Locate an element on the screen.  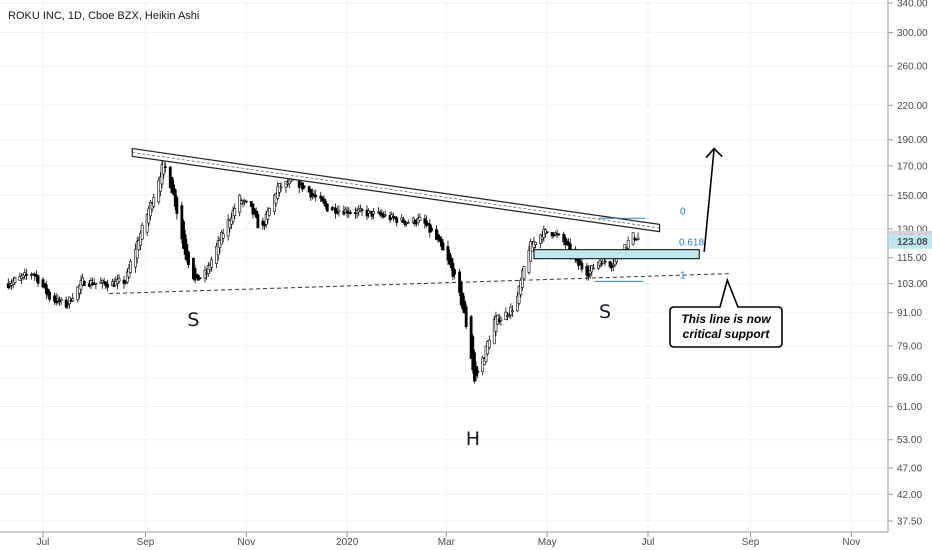
y-tick-label: 340.00 is located at coordinates (912, 5).